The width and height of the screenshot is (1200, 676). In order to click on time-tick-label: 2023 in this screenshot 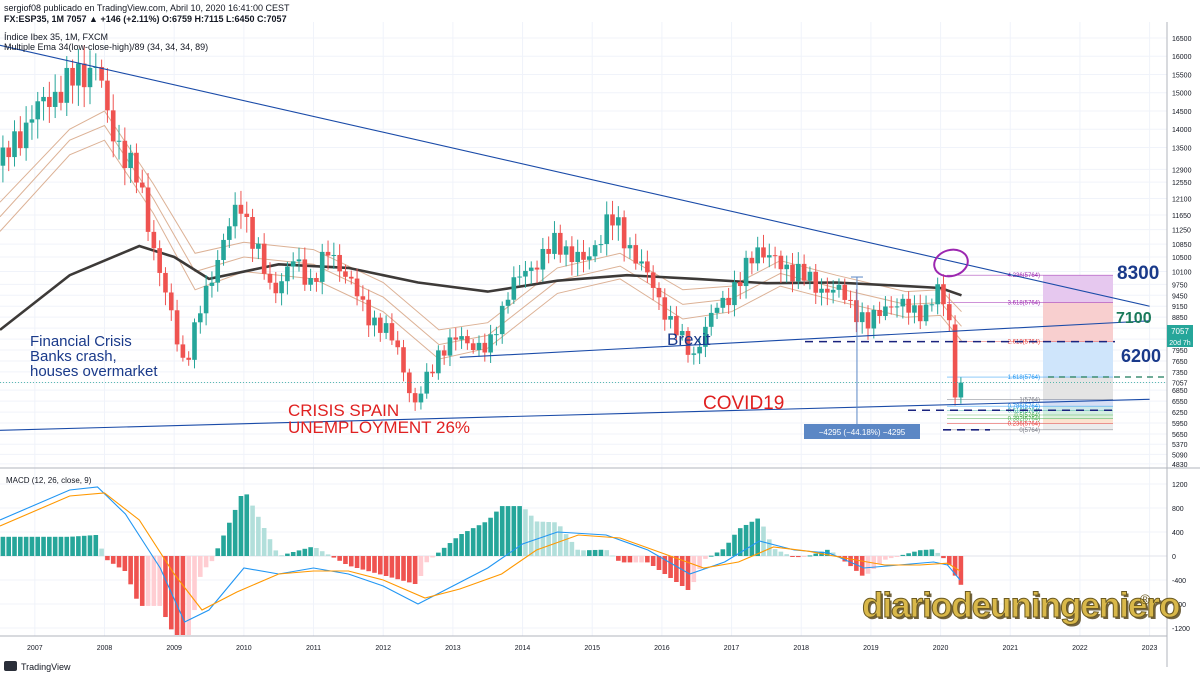, I will do `click(1150, 648)`.